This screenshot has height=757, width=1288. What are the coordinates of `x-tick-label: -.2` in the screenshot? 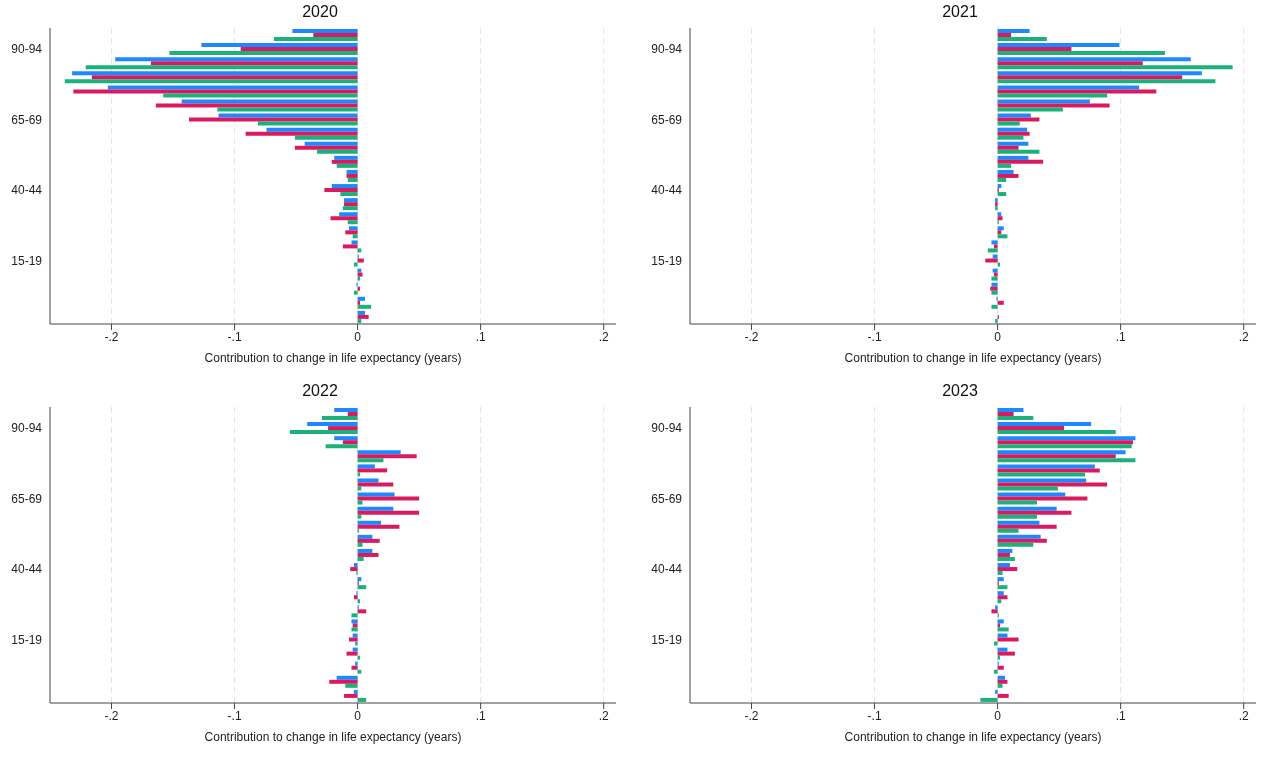 It's located at (111, 336).